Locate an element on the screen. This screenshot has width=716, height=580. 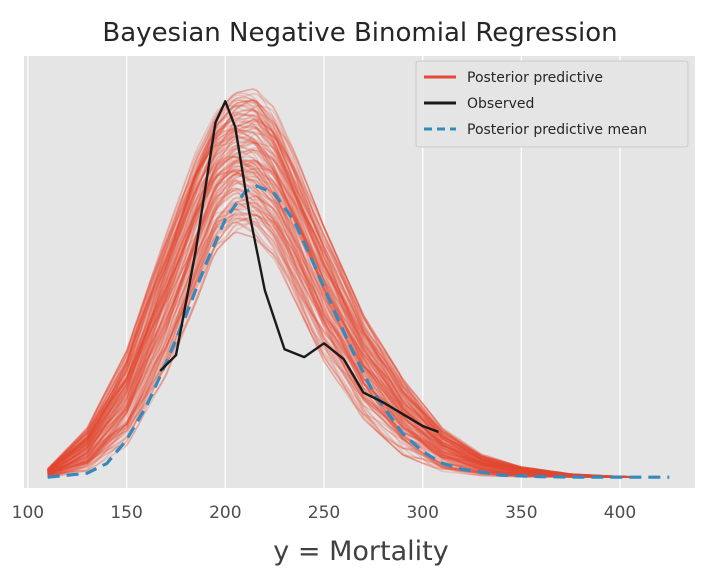
x-tick-label-250: 250 is located at coordinates (324, 513).